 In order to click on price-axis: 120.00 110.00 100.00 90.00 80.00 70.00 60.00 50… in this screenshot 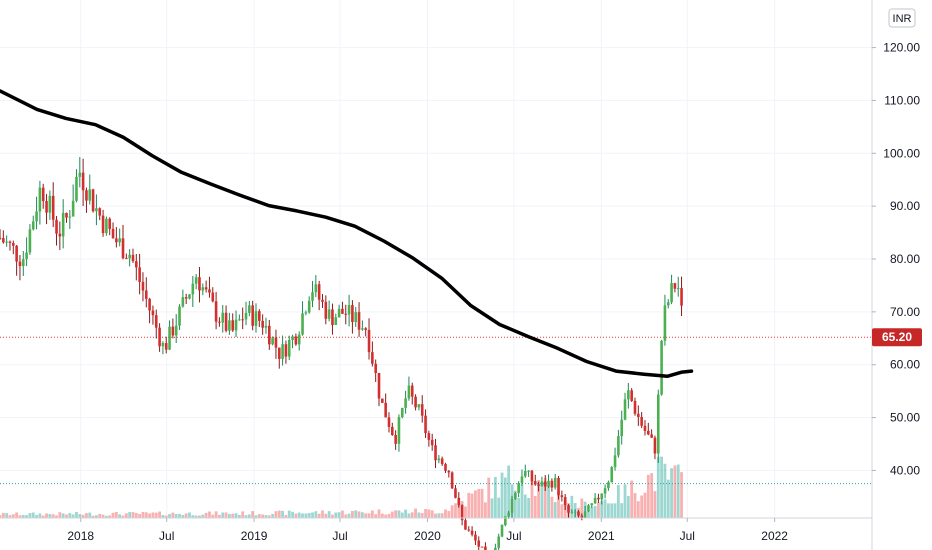, I will do `click(896, 259)`.